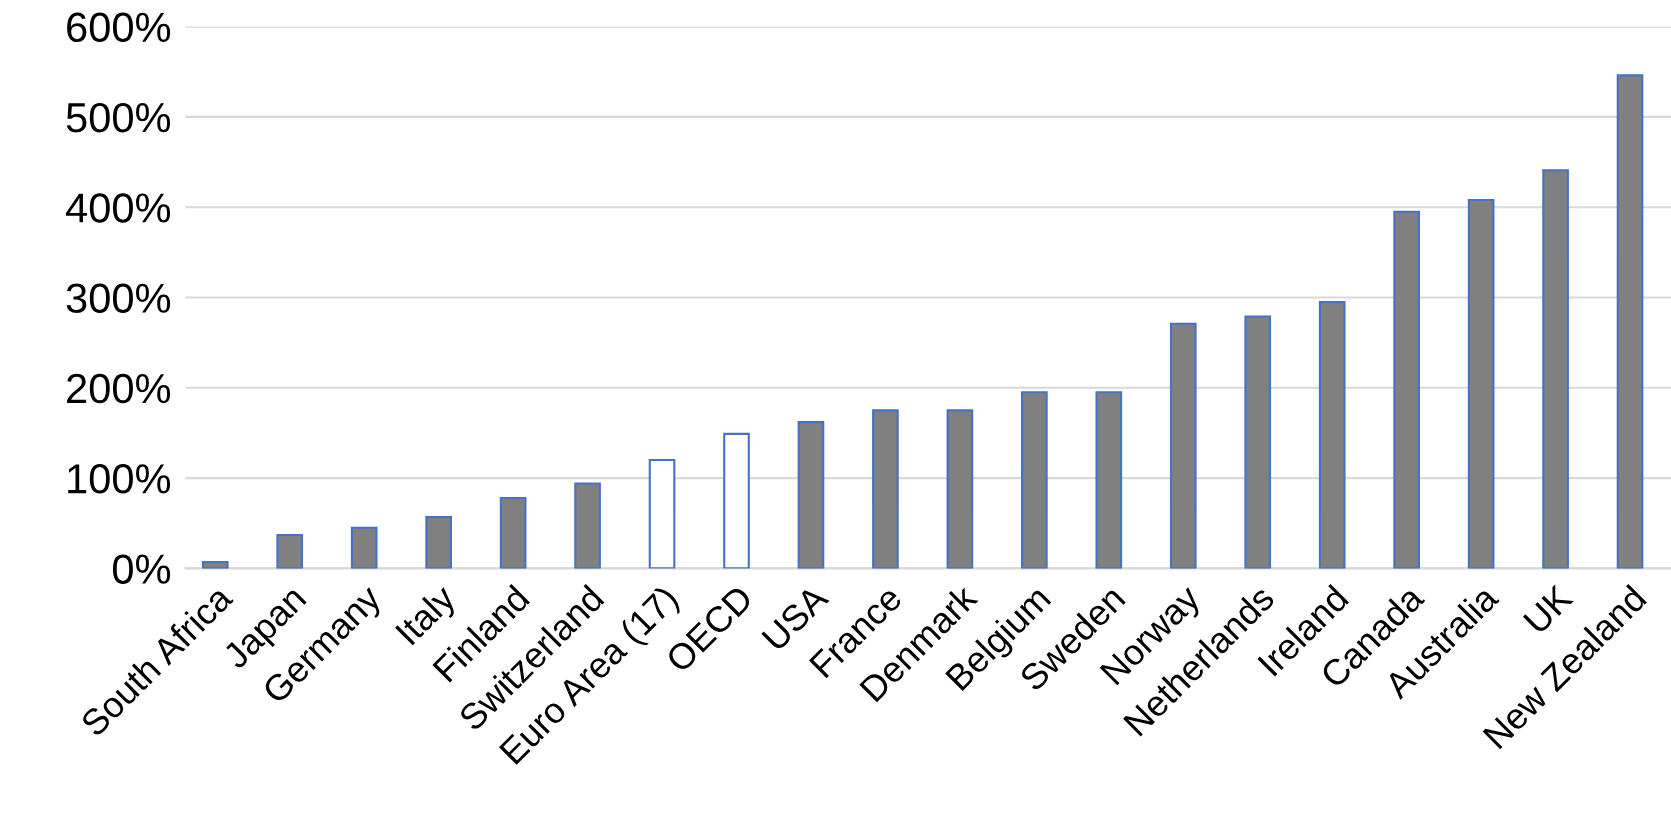  I want to click on y-tick-label: 400%, so click(118, 208).